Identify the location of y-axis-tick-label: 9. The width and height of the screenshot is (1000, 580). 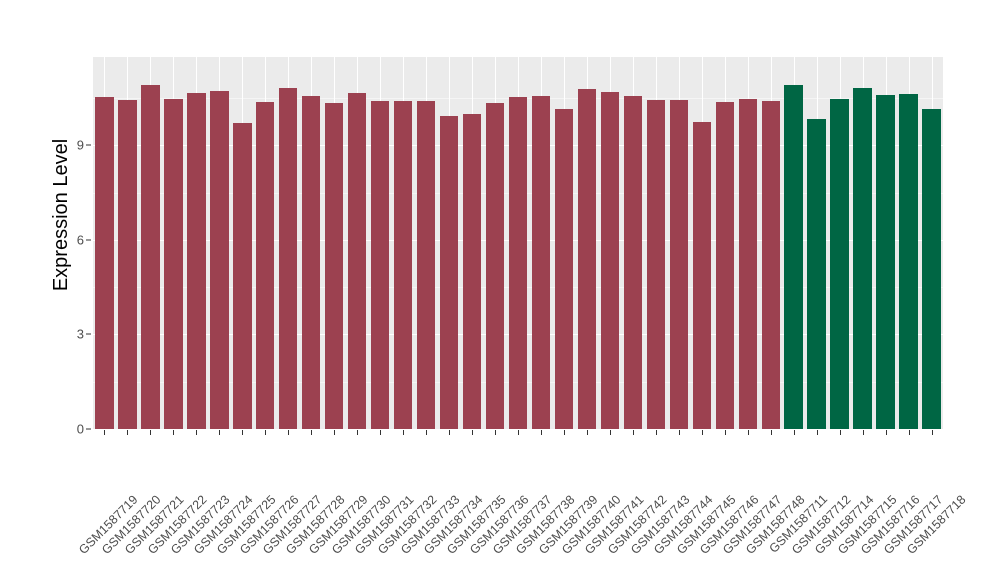
(80, 145).